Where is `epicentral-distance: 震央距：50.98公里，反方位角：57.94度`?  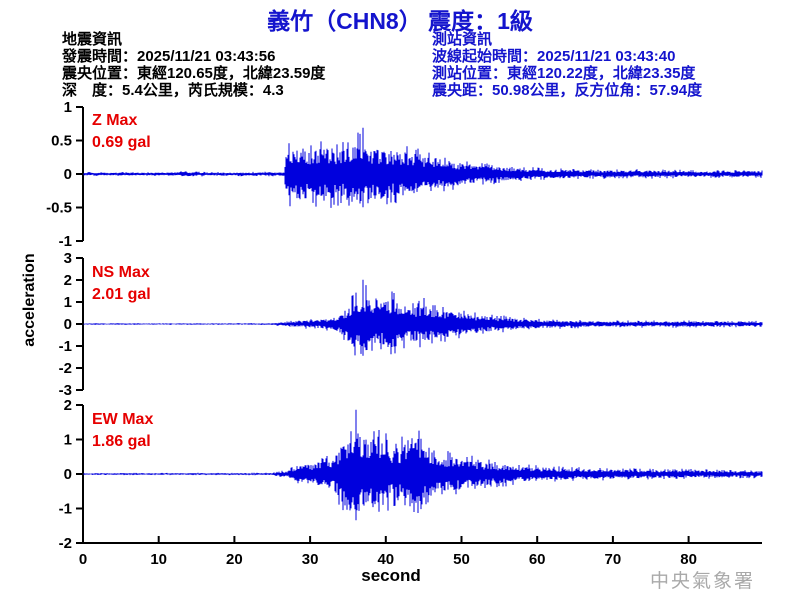
epicentral-distance: 震央距：50.98公里，反方位角：57.94度 is located at coordinates (567, 90).